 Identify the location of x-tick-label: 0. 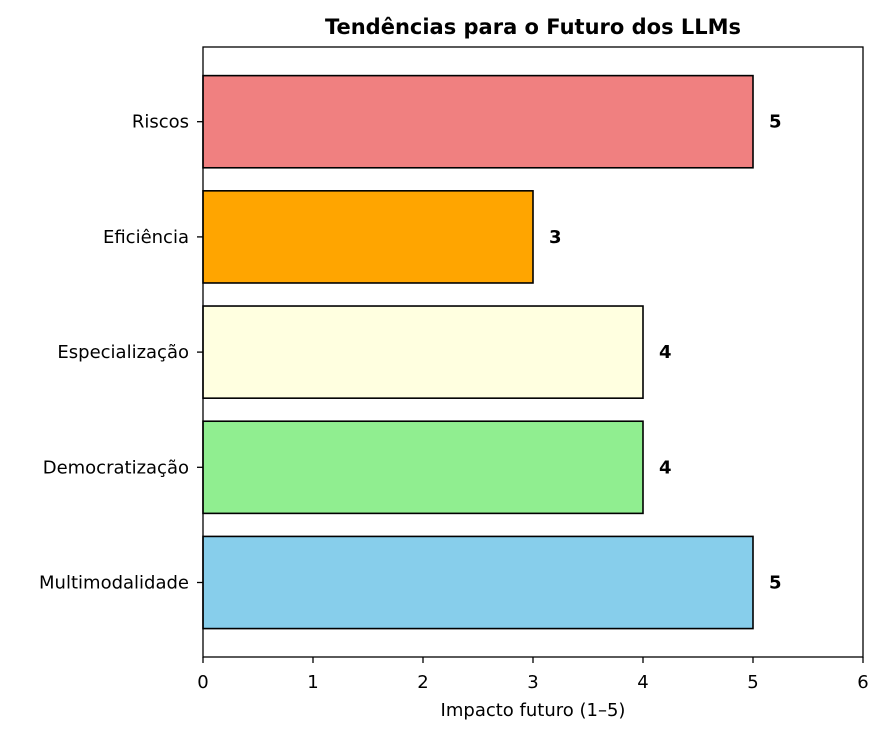
(202, 682).